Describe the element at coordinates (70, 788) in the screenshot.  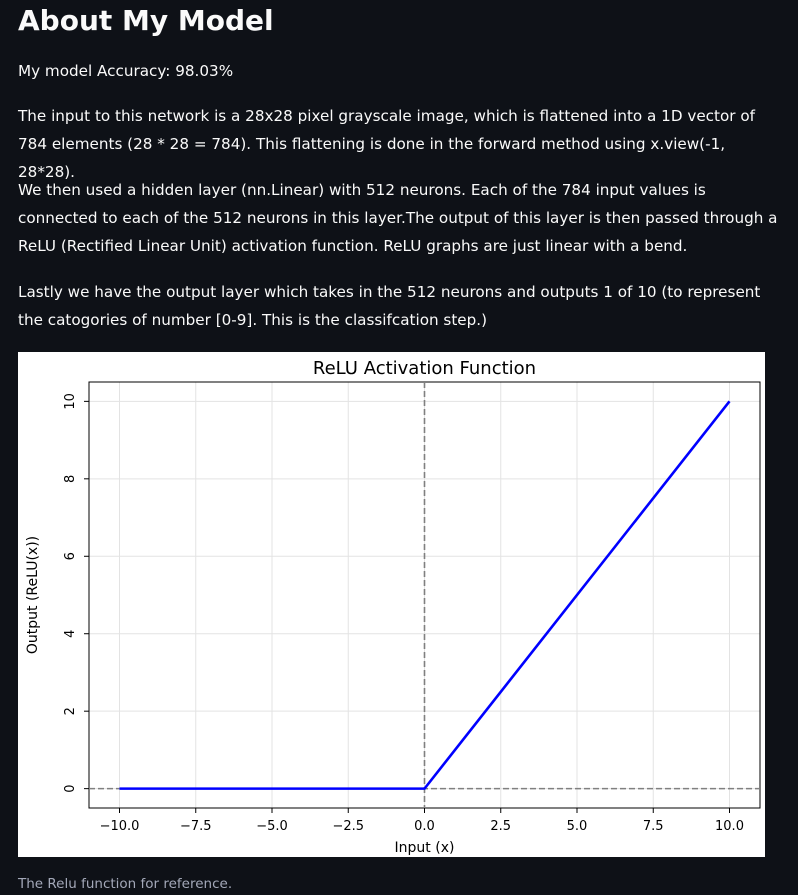
I see `y-tick-label: 0` at that location.